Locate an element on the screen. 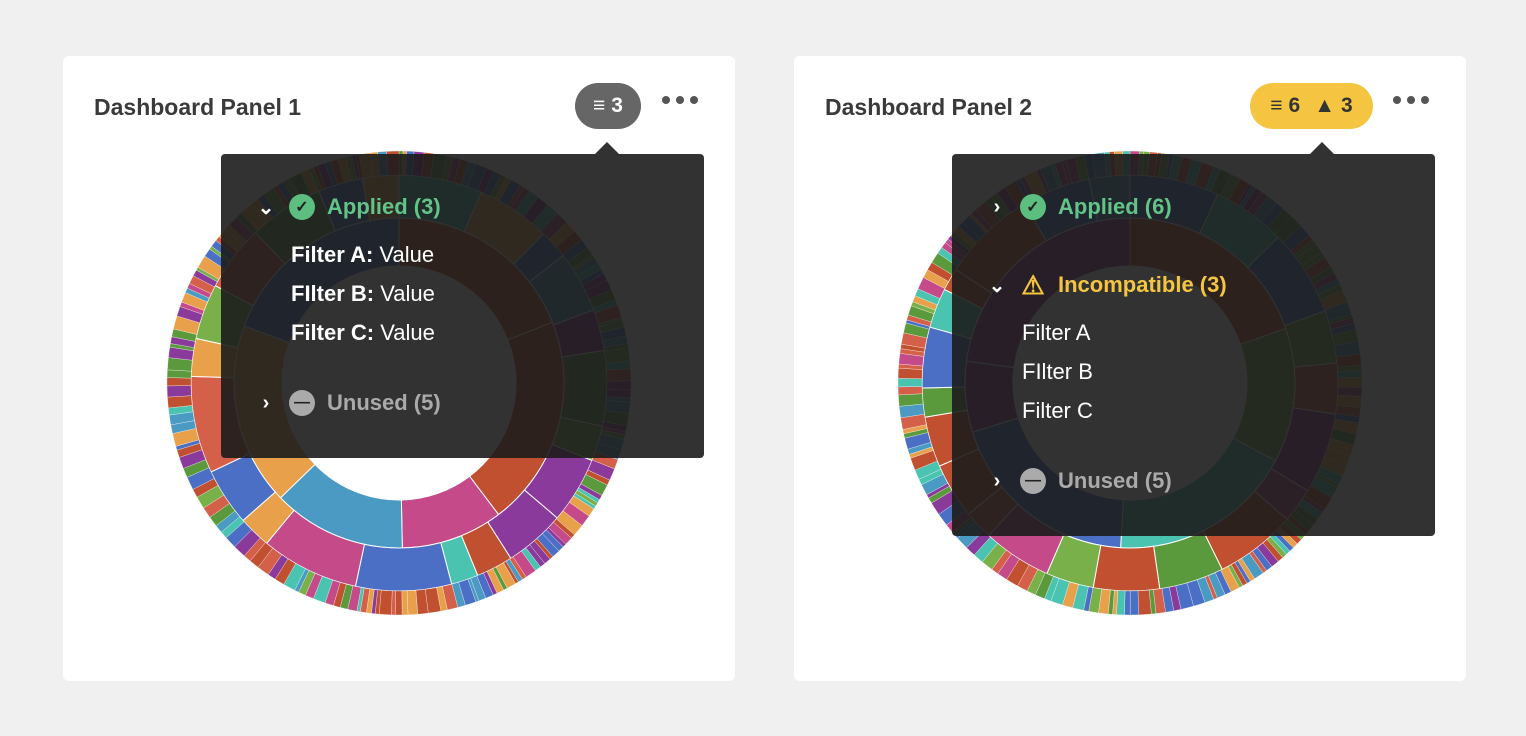 This screenshot has width=1526, height=736. filter-count: 6 is located at coordinates (1294, 105).